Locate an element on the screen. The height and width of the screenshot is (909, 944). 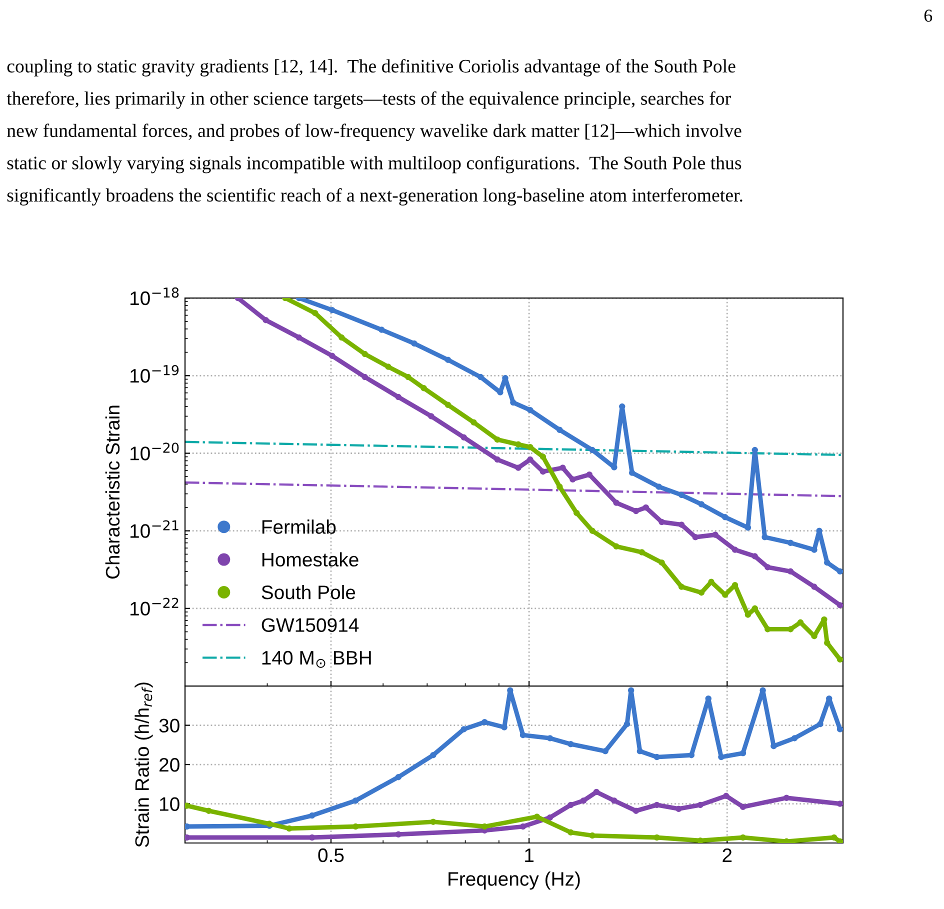
legend-label: Homestake is located at coordinates (310, 559).